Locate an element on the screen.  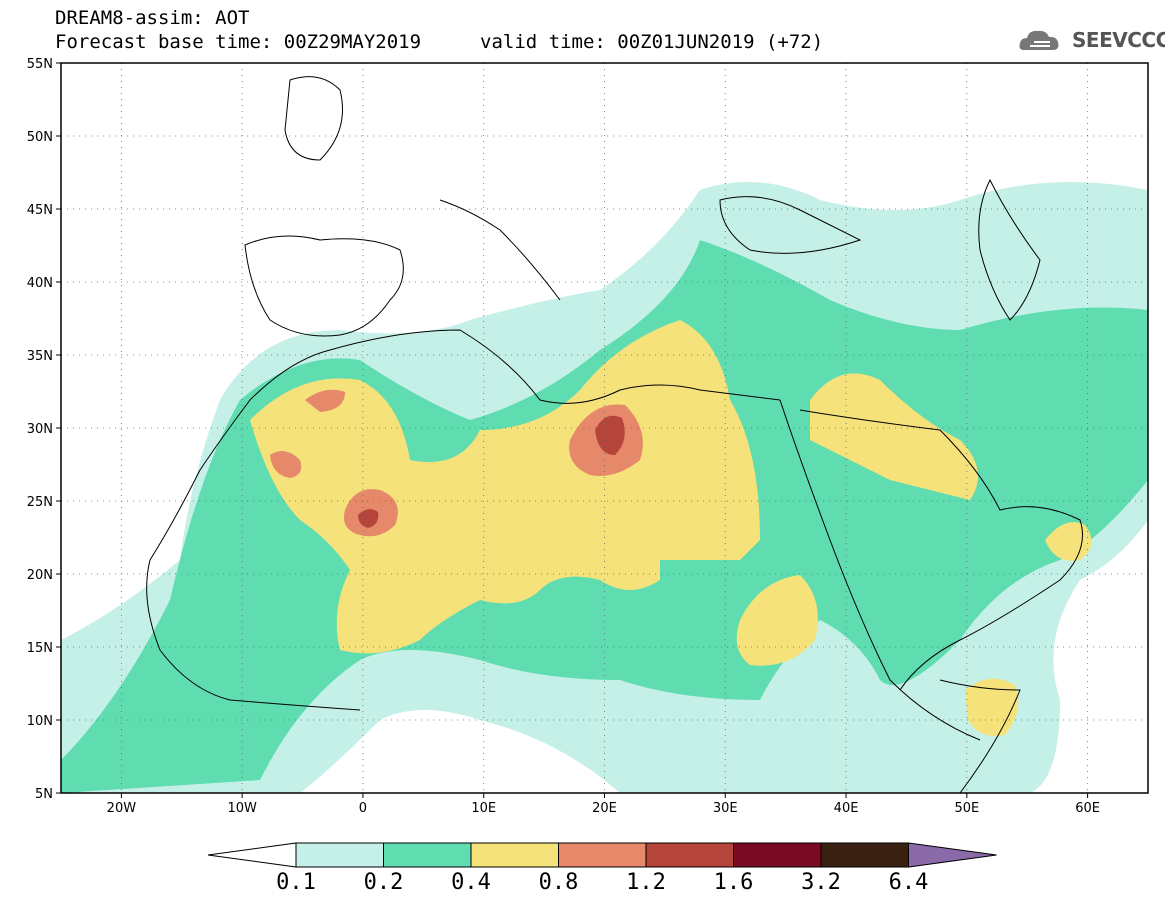
colorbar is located at coordinates (602, 855).